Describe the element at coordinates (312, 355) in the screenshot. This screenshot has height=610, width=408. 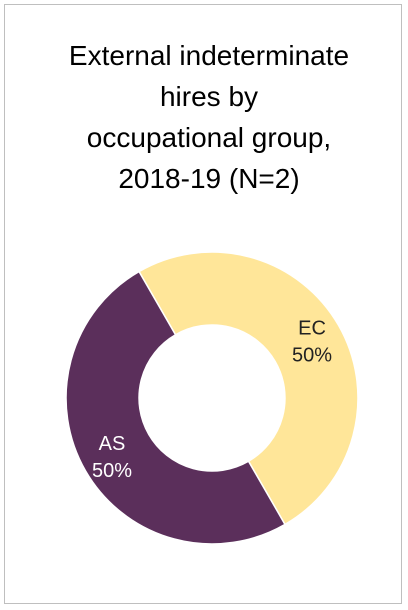
I see `slice-value-ec: 50%` at that location.